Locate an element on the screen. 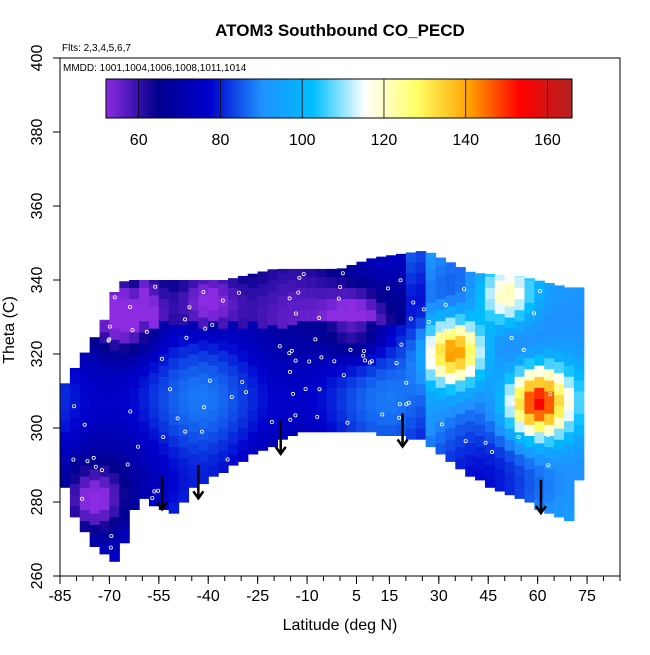 This screenshot has height=655, width=650. colorbar-tick-label: 120 is located at coordinates (384, 140).